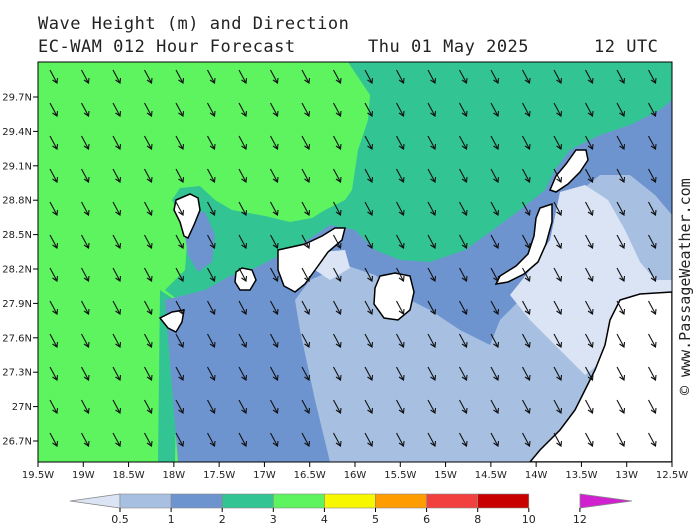 The image size is (700, 525). Describe the element at coordinates (17, 166) in the screenshot. I see `lat-tick-label: 29.1N` at that location.